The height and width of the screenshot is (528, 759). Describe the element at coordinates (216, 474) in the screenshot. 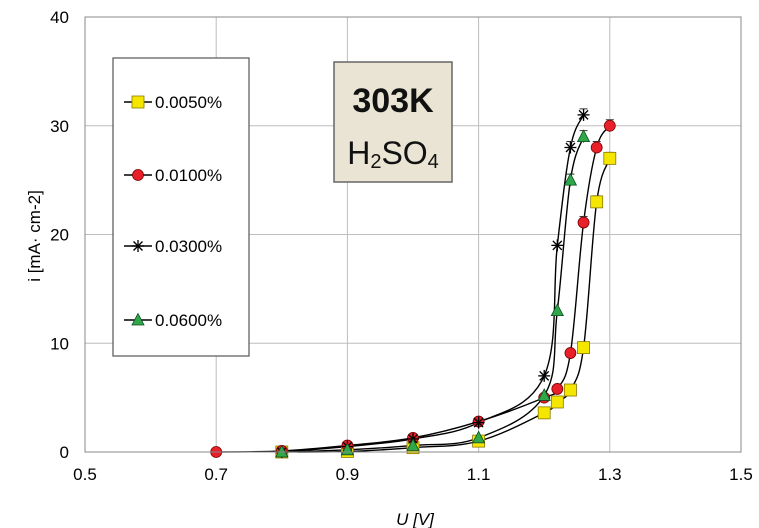

I see `x-tick-label: 0.7` at that location.